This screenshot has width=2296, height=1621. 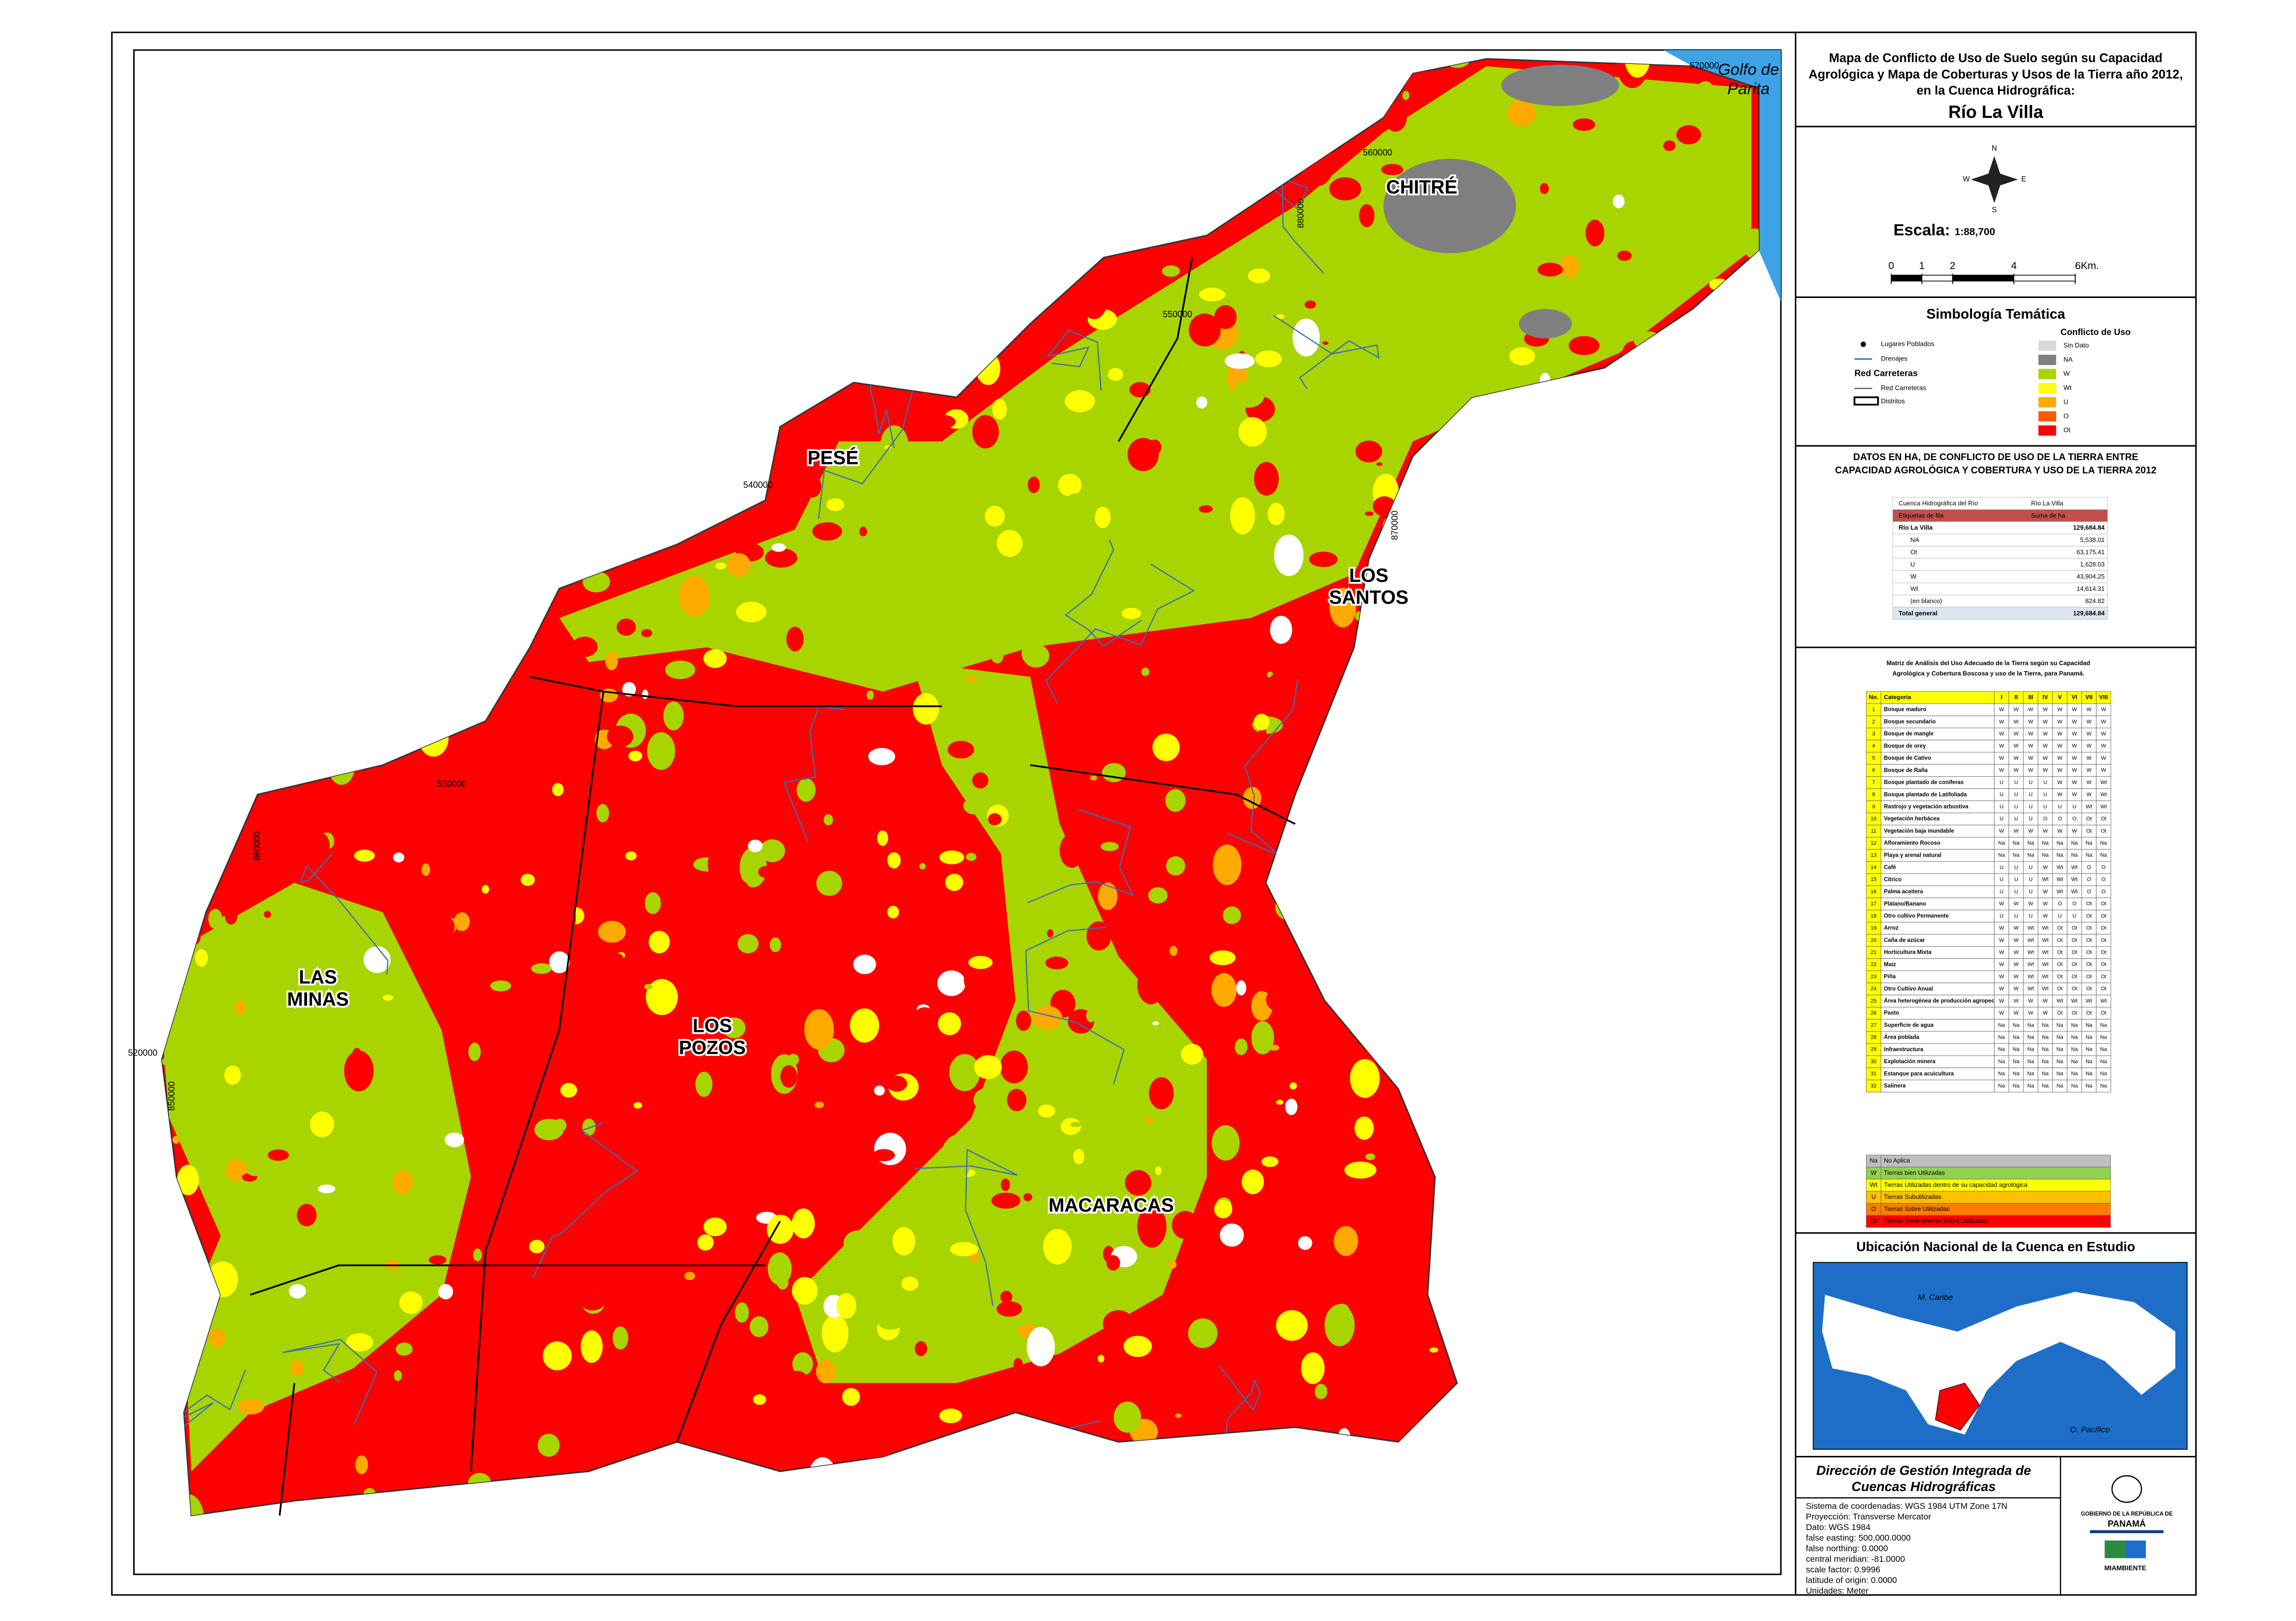 I want to click on matrix-value: 23, so click(x=1874, y=976).